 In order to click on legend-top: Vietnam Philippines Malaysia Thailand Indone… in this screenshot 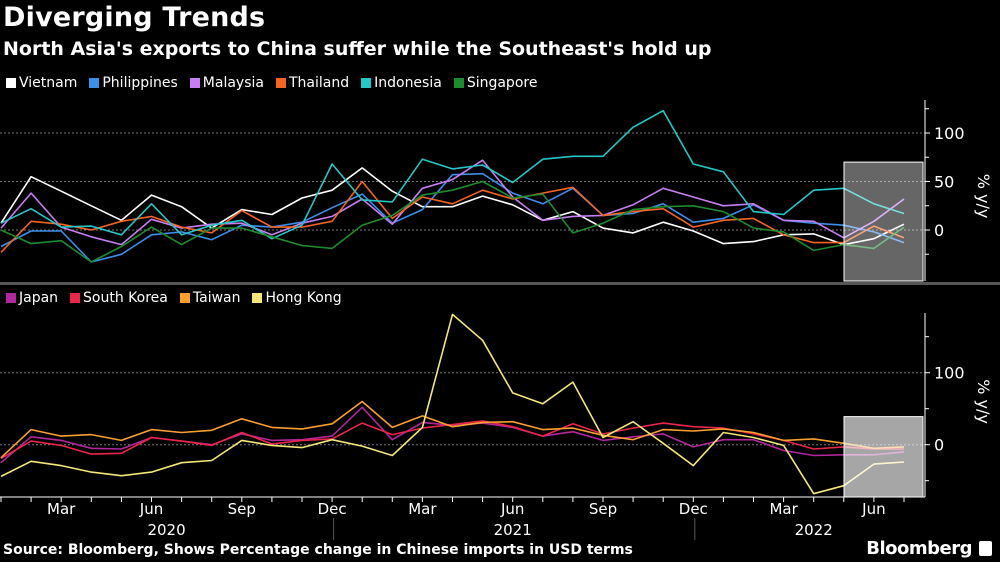, I will do `click(271, 83)`.